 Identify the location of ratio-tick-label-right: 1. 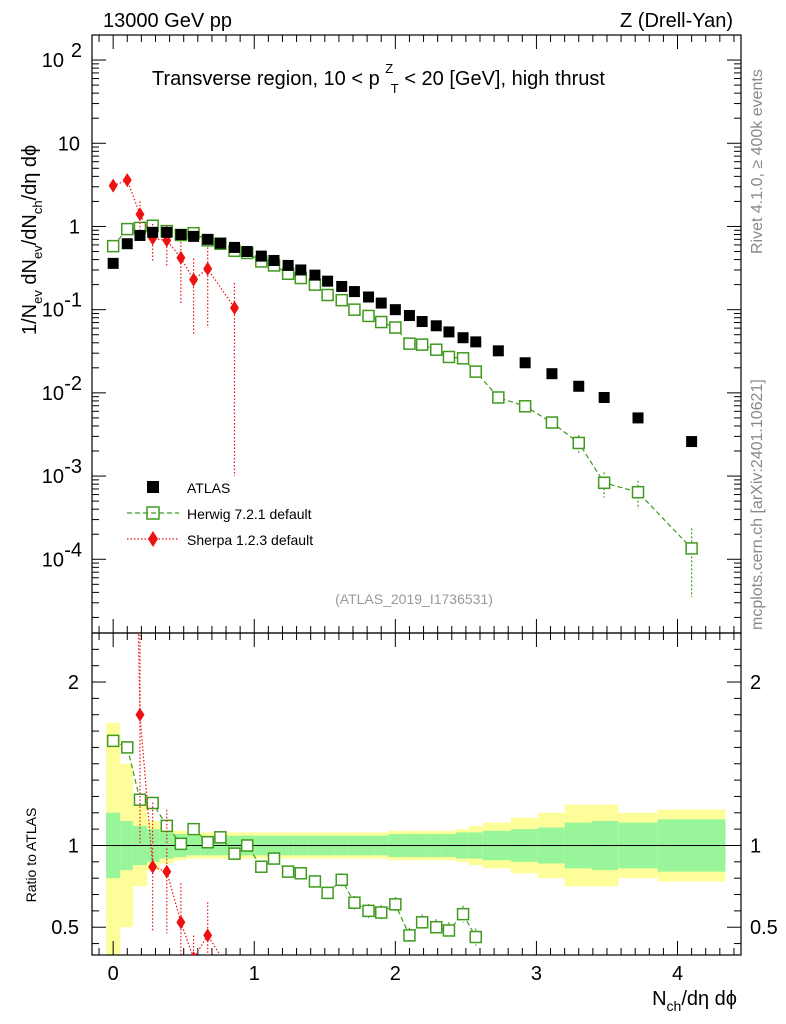
(755, 846).